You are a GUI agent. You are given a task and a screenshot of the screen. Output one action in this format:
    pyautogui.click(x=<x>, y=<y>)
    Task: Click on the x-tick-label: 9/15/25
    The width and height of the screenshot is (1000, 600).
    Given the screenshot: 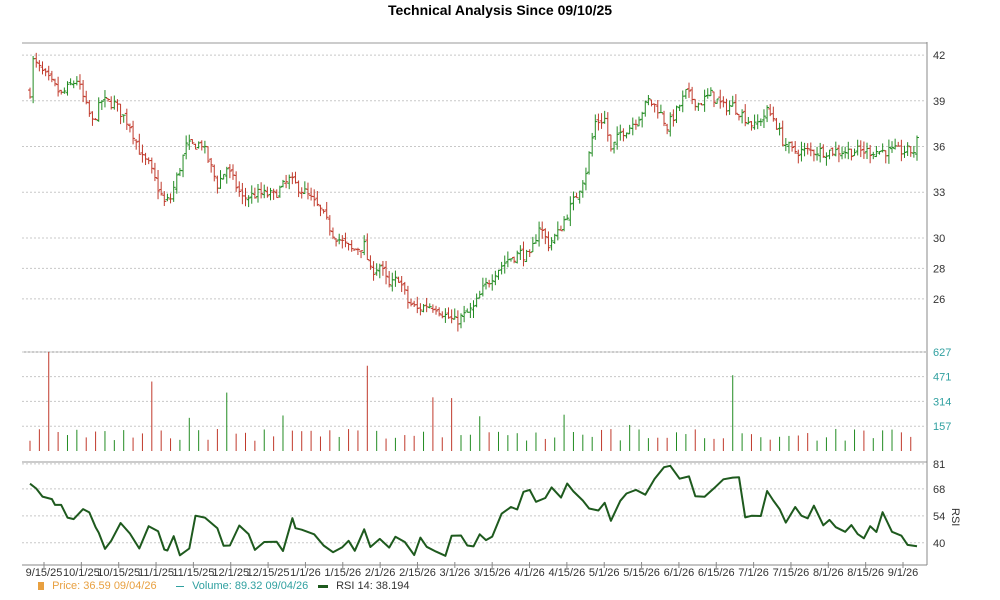 What is the action you would take?
    pyautogui.click(x=44, y=573)
    